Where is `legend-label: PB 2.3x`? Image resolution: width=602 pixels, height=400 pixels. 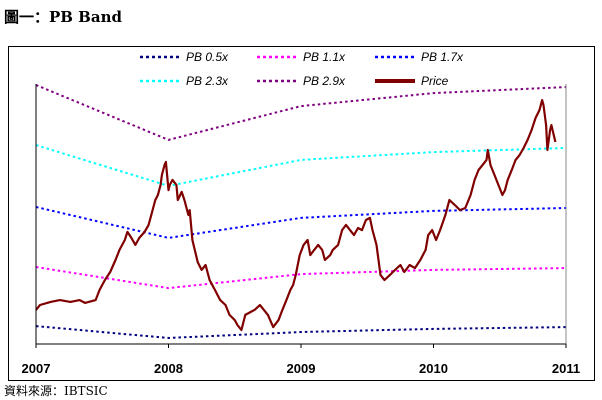 legend-label: PB 2.3x is located at coordinates (207, 81).